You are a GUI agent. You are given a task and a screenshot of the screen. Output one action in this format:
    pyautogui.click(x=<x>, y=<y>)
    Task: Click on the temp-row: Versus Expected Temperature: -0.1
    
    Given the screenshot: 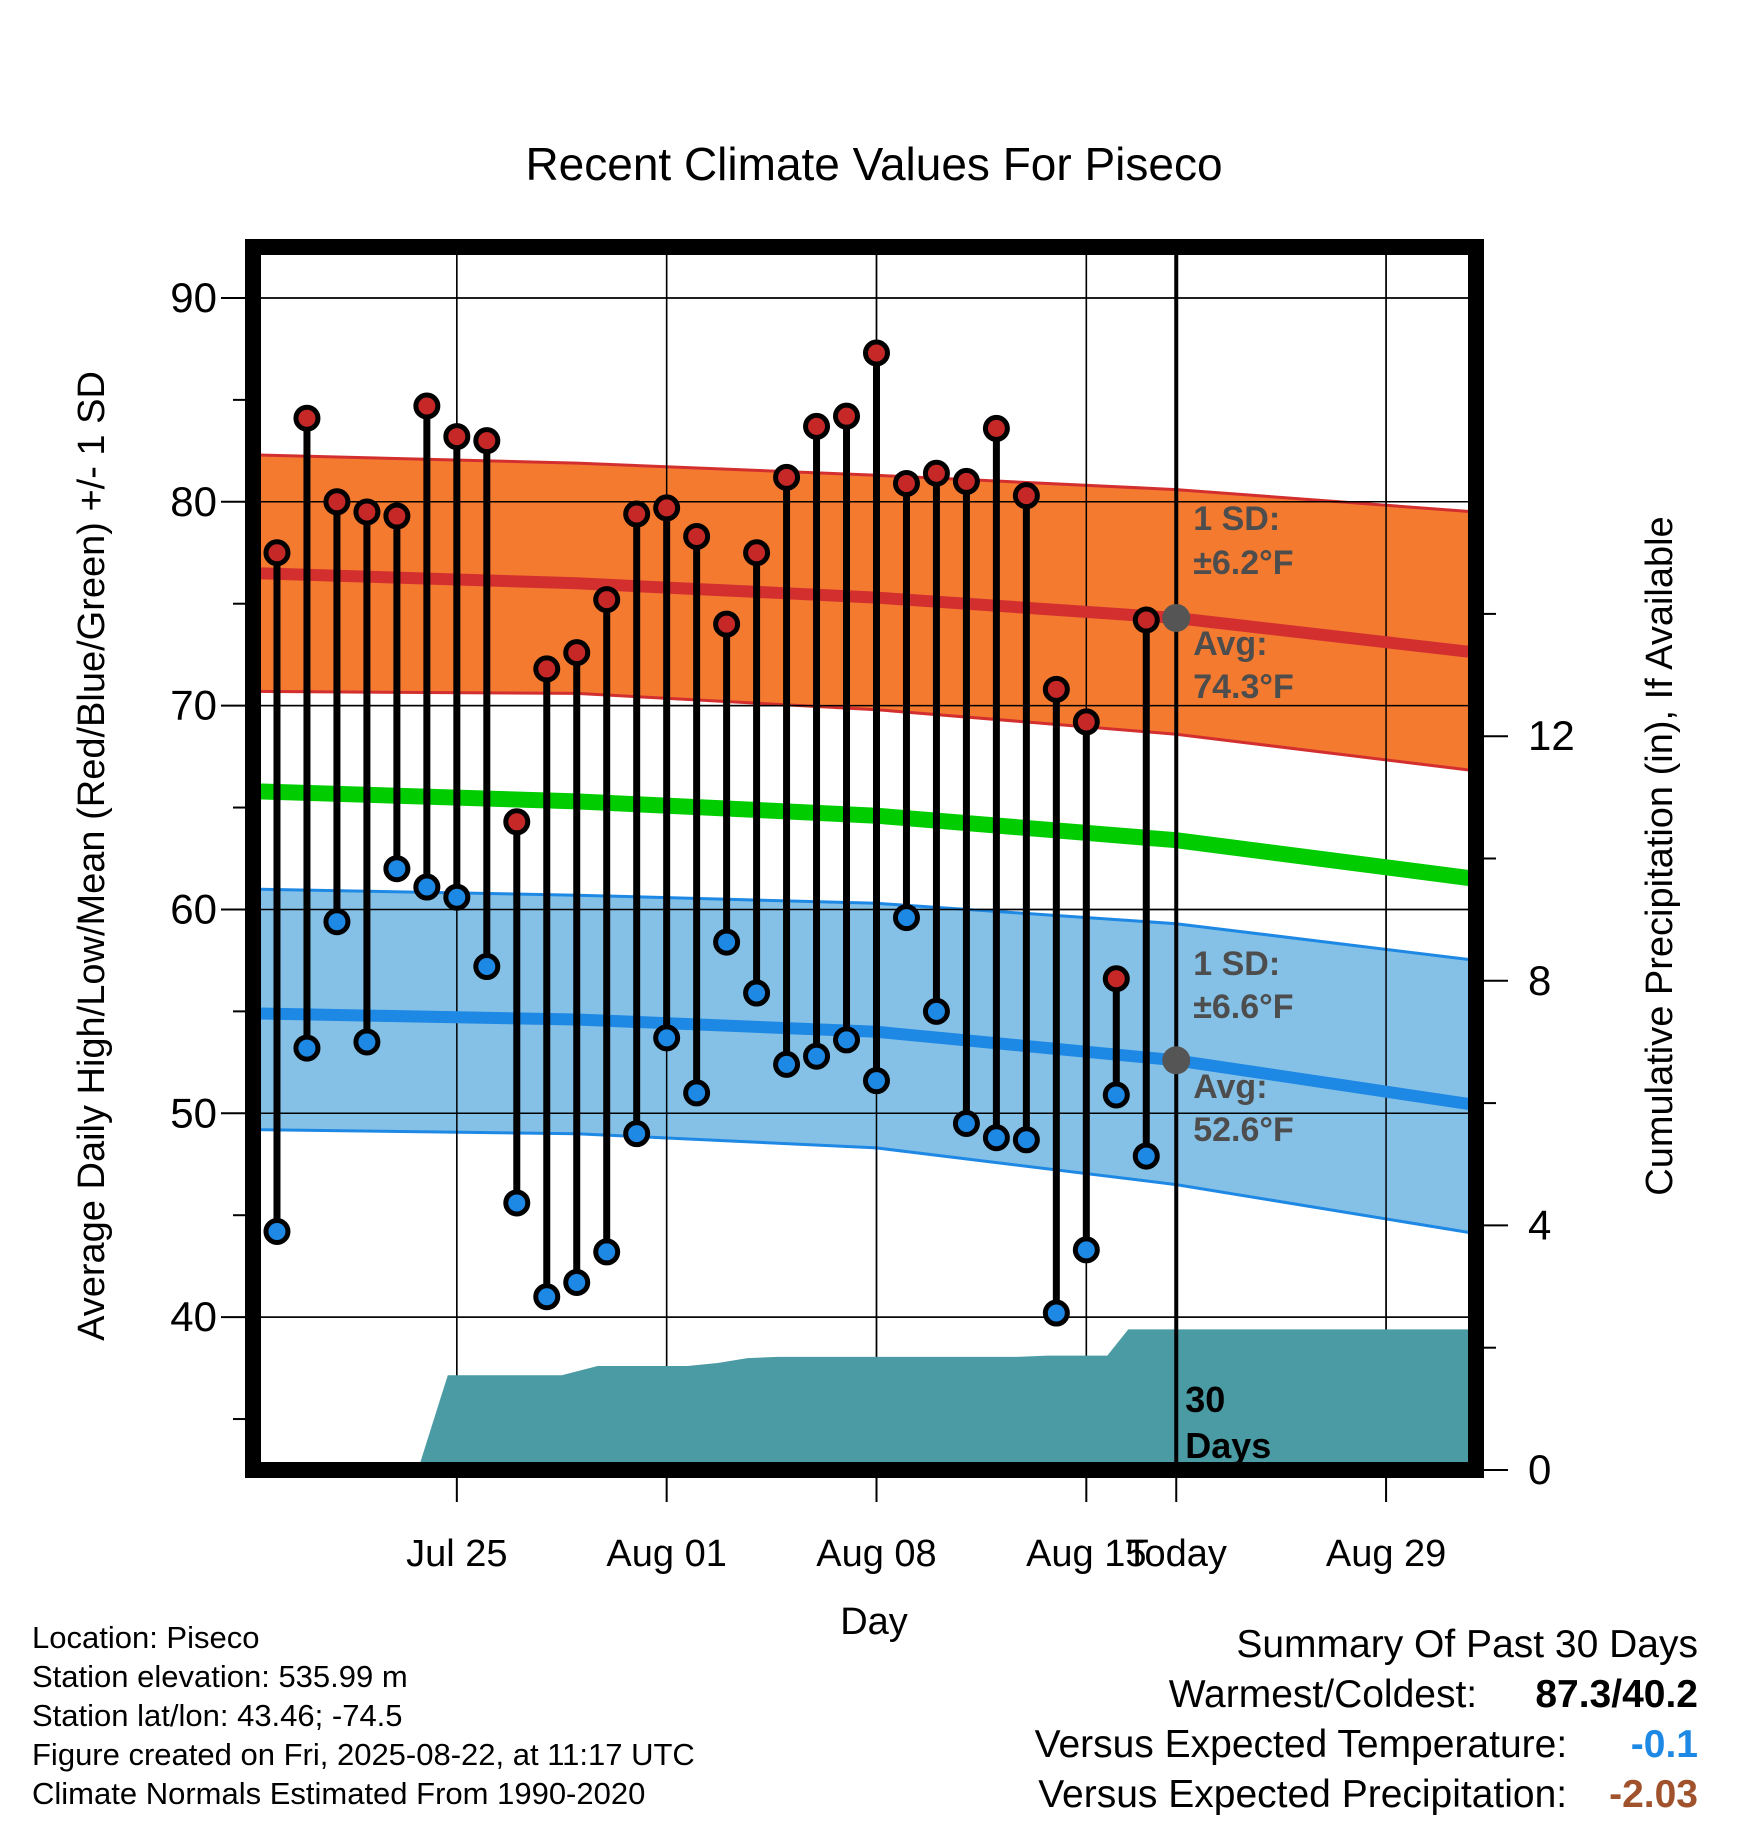 What is the action you would take?
    pyautogui.click(x=1366, y=1745)
    